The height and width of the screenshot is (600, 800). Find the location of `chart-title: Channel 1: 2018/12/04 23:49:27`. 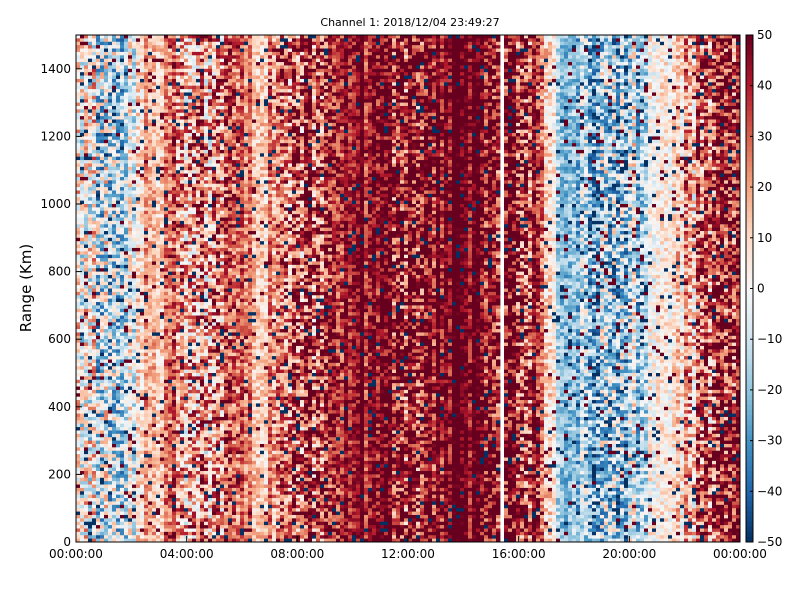

chart-title: Channel 1: 2018/12/04 23:49:27 is located at coordinates (409, 22).